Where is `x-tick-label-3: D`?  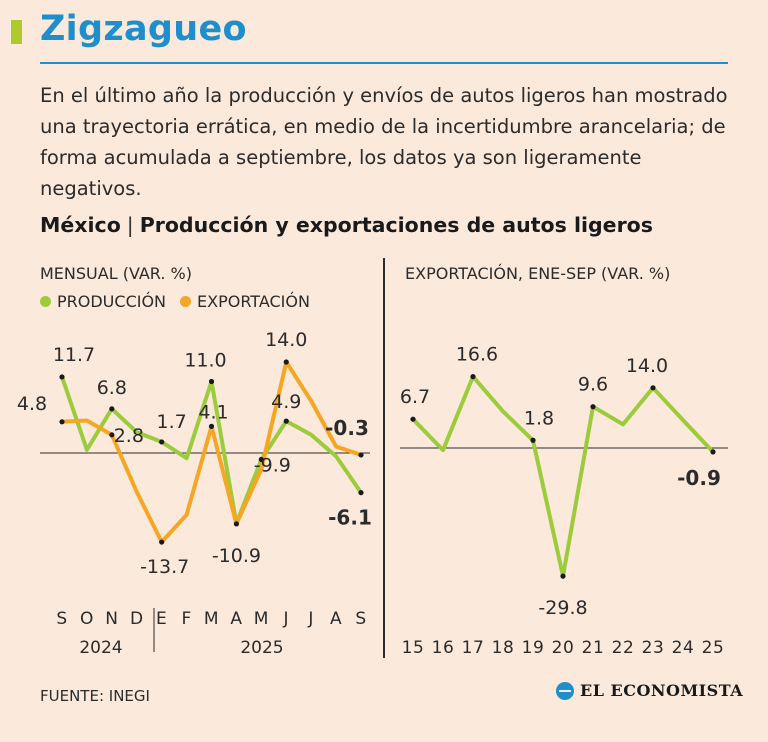
x-tick-label-3: D is located at coordinates (137, 619).